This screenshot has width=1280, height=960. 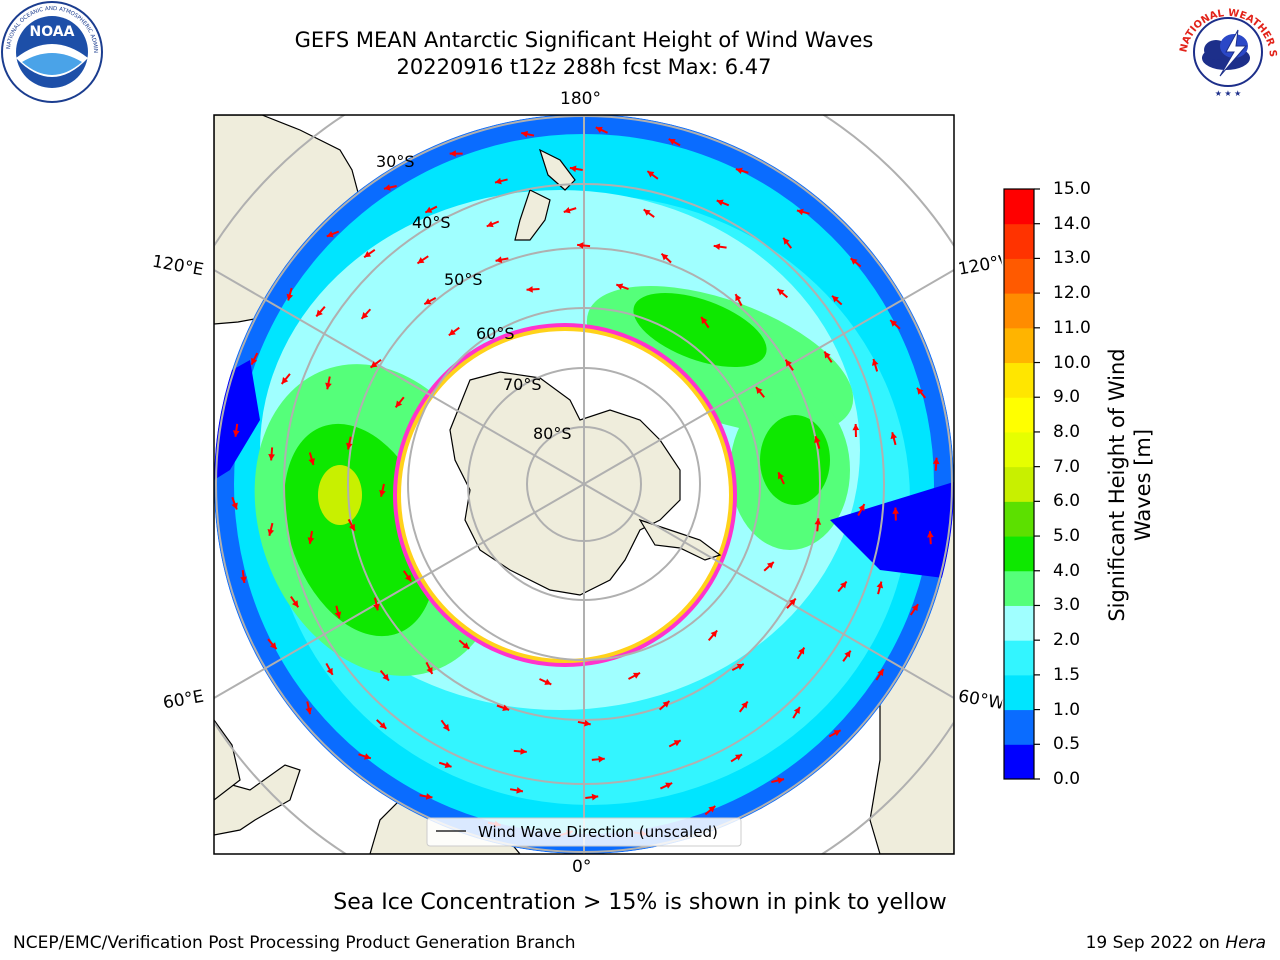 What do you see at coordinates (1067, 674) in the screenshot?
I see `colorbar-tick-label: 1.5` at bounding box center [1067, 674].